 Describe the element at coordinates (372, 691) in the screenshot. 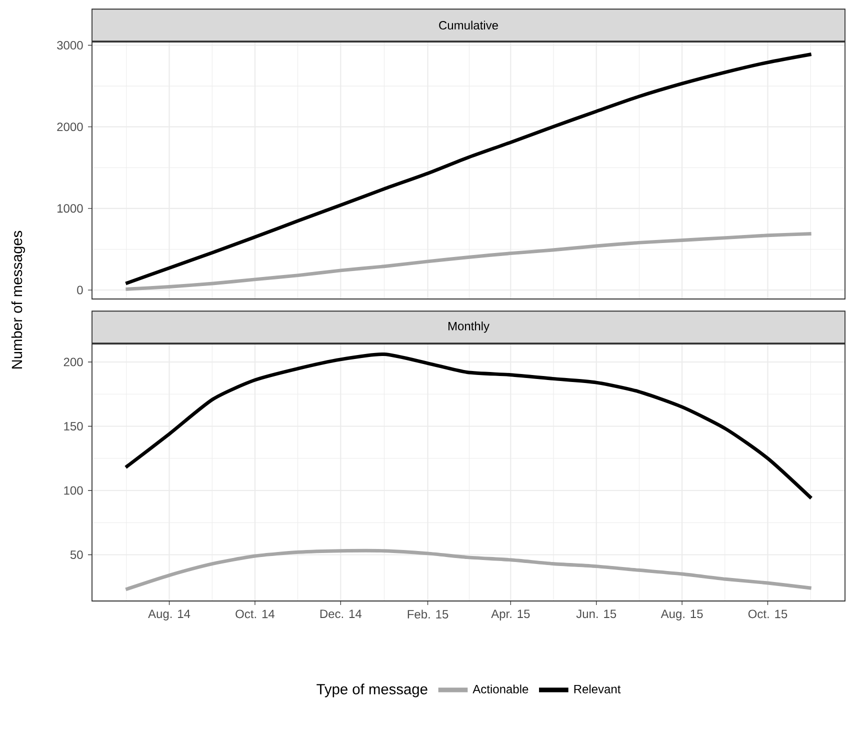

I see `legend-title: Type of message` at that location.